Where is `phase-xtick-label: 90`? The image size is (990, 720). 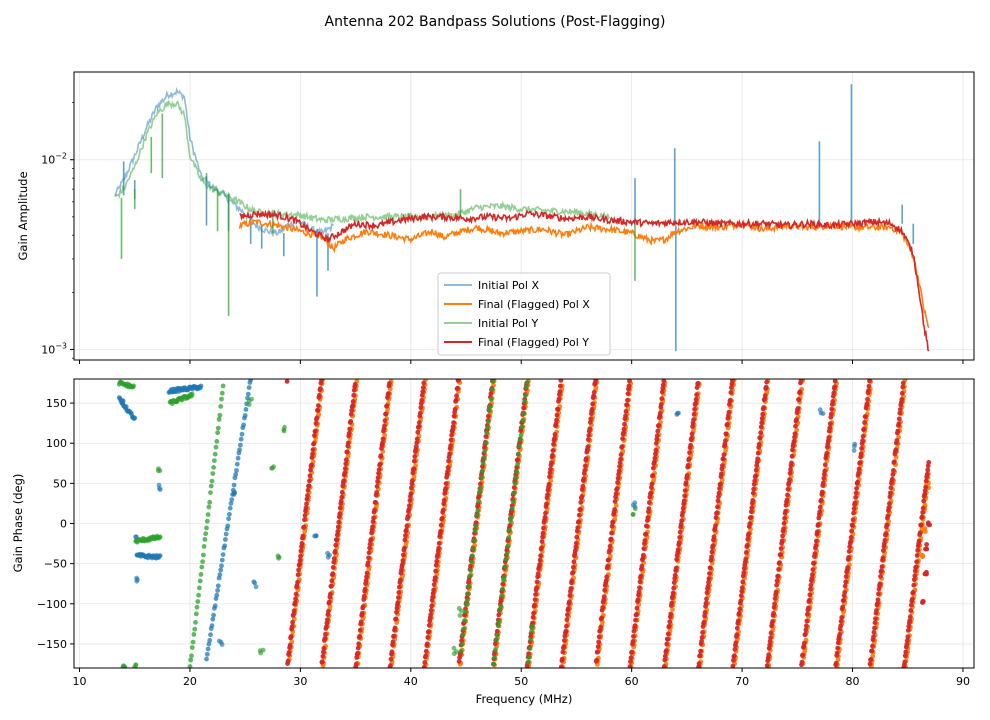
phase-xtick-label: 90 is located at coordinates (963, 681).